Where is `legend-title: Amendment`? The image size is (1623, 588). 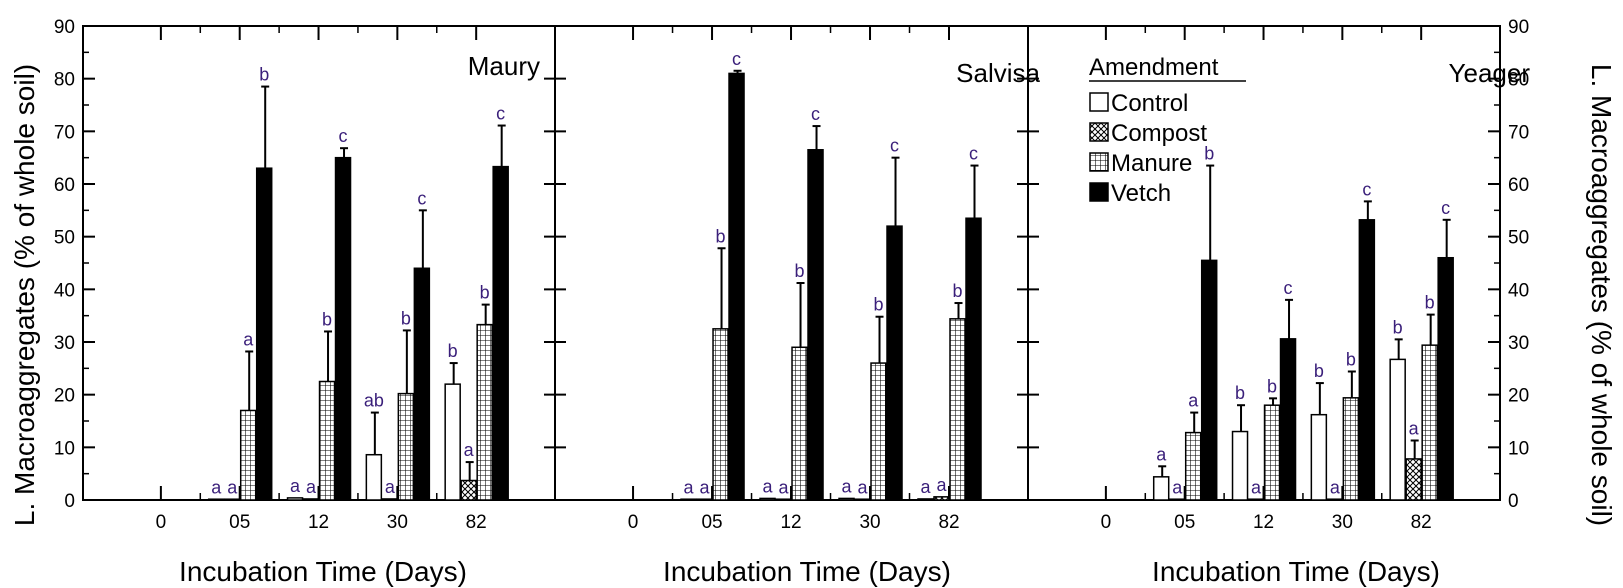
legend-title: Amendment is located at coordinates (1154, 67).